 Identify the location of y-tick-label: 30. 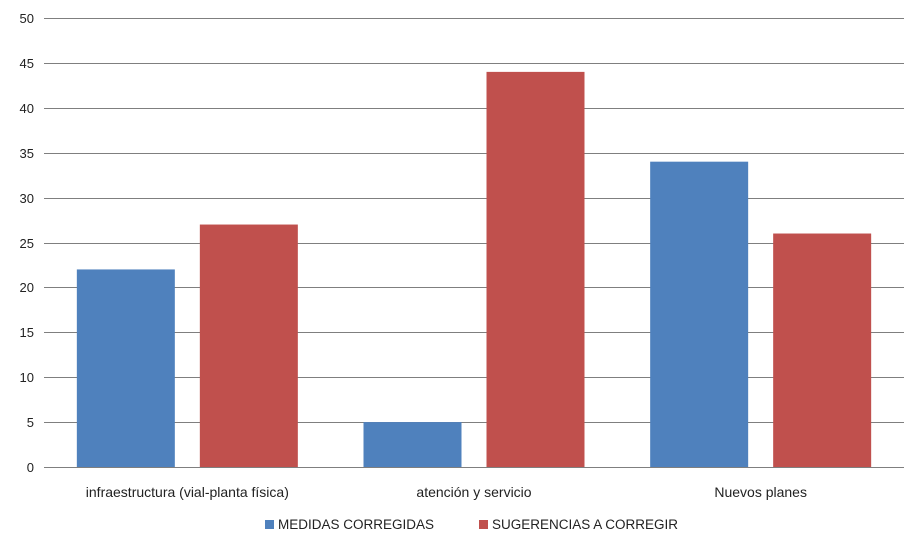
(27, 198).